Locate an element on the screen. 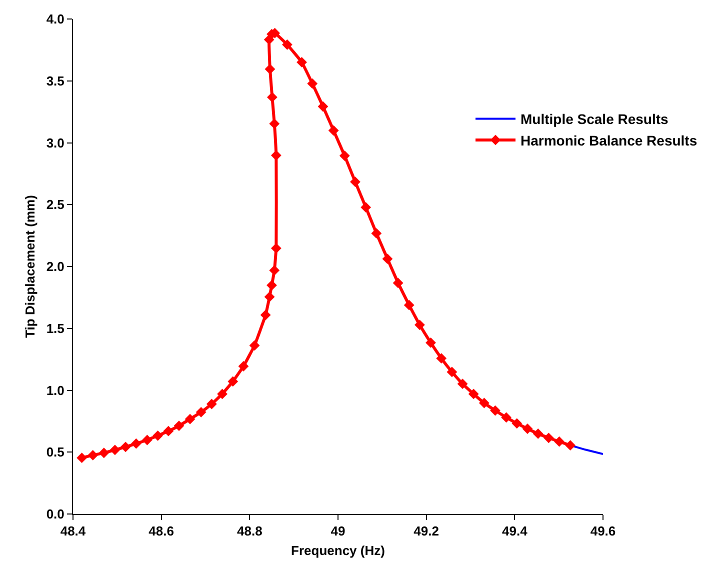  legend-label: Multiple Scale Results is located at coordinates (594, 119).